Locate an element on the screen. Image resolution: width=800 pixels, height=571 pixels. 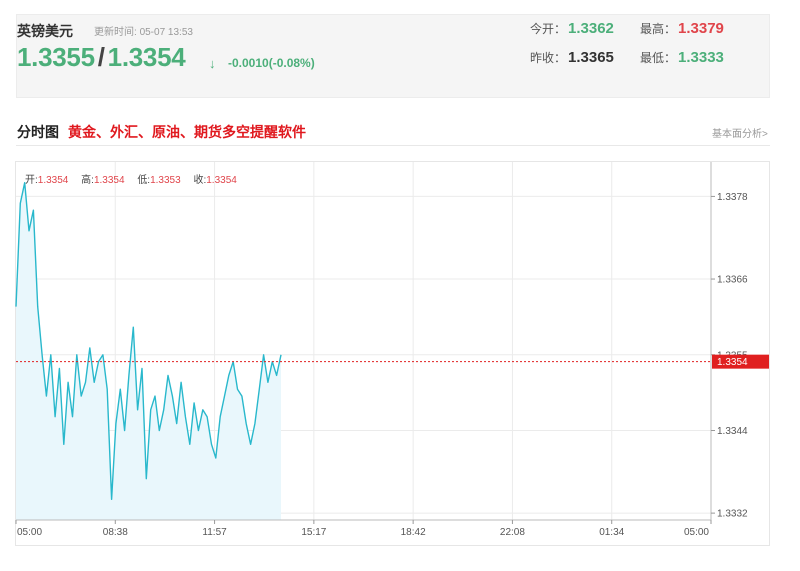
arrow-down-icon: ↓ is located at coordinates (212, 63).